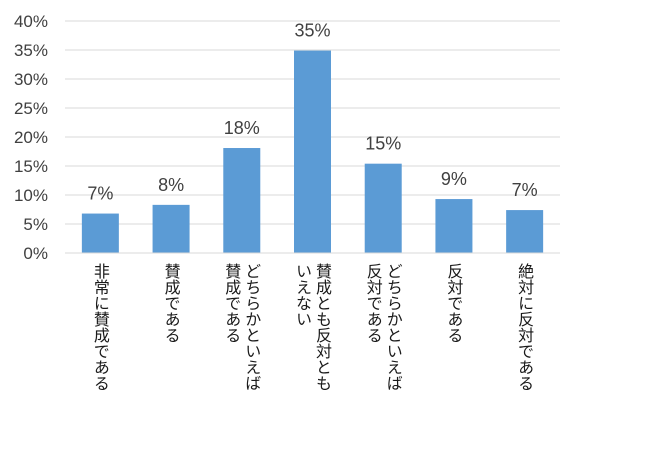 Image resolution: width=667 pixels, height=455 pixels. Describe the element at coordinates (31, 79) in the screenshot. I see `y-tick-label: 30%` at that location.